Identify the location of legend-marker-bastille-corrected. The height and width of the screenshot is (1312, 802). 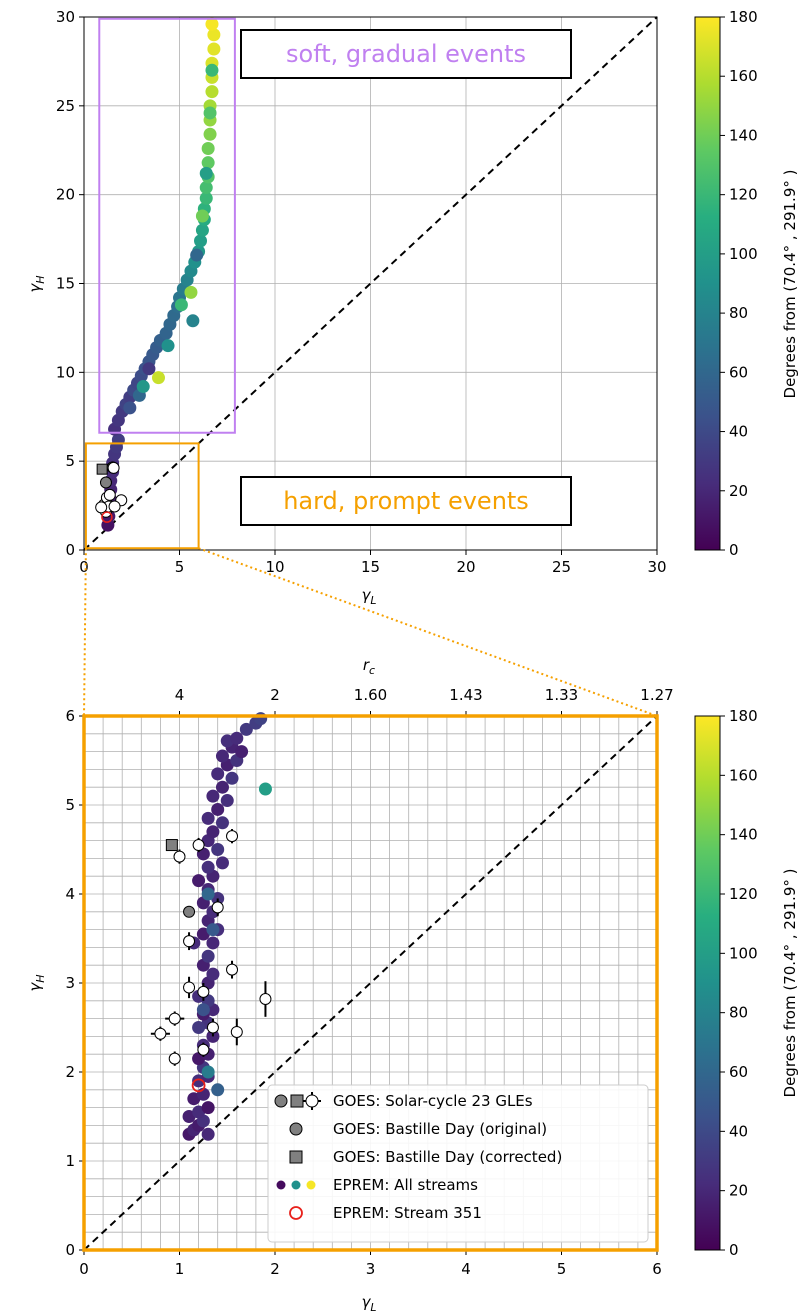
(296, 1157).